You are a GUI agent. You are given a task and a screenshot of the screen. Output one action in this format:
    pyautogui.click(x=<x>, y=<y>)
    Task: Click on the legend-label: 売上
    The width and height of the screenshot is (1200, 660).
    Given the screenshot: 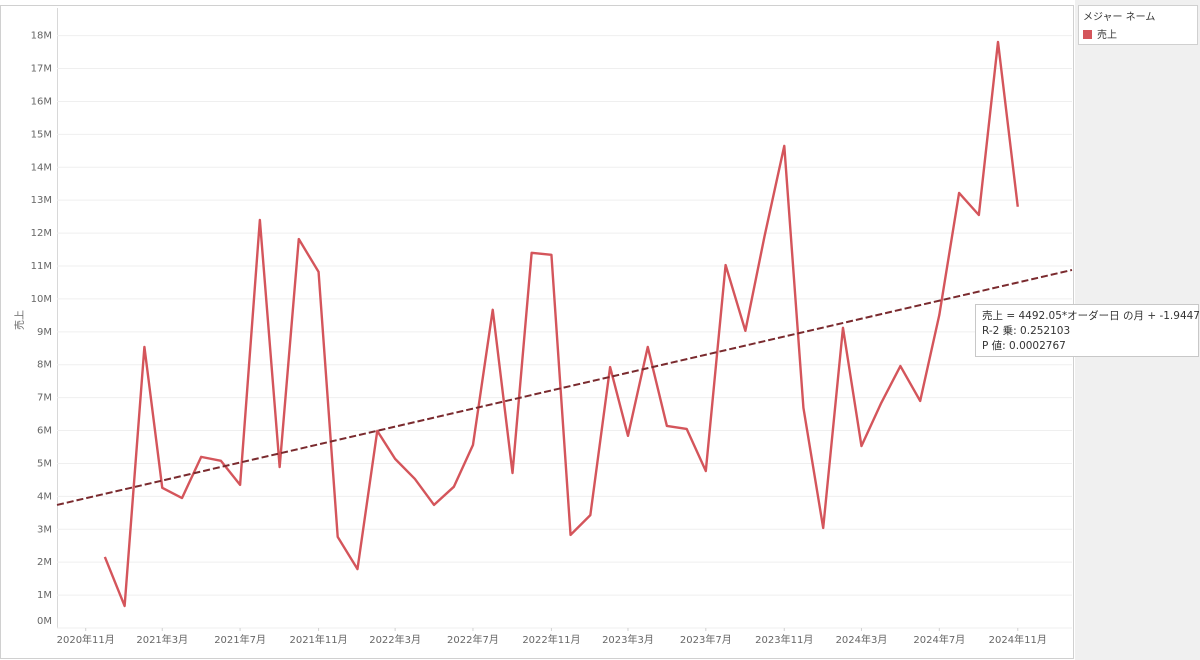 What is the action you would take?
    pyautogui.click(x=1107, y=34)
    